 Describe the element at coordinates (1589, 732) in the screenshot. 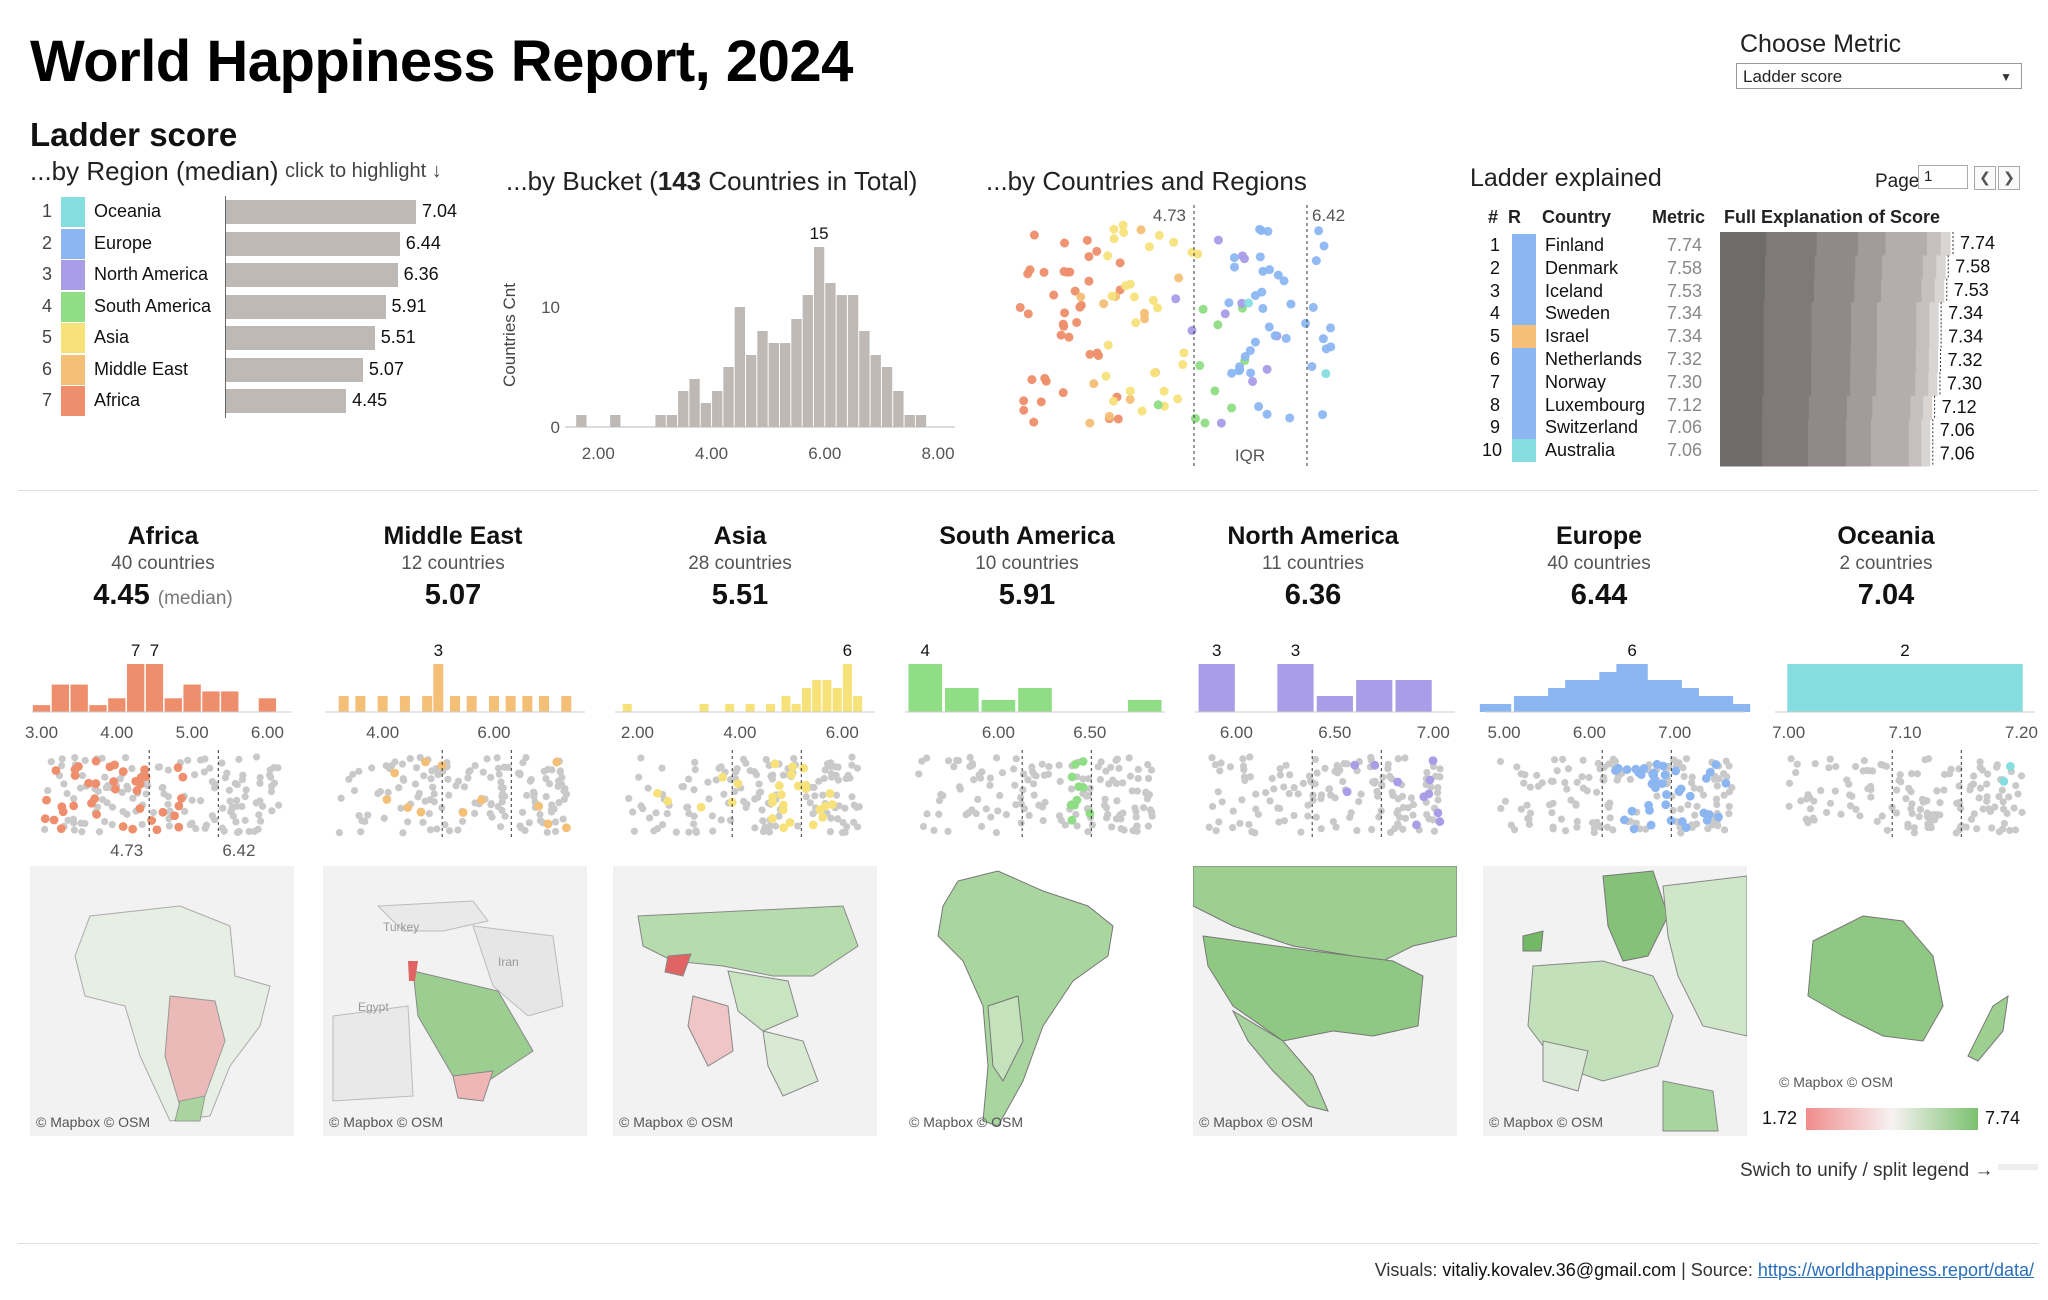

I see `region-x-tick: 6.00` at that location.